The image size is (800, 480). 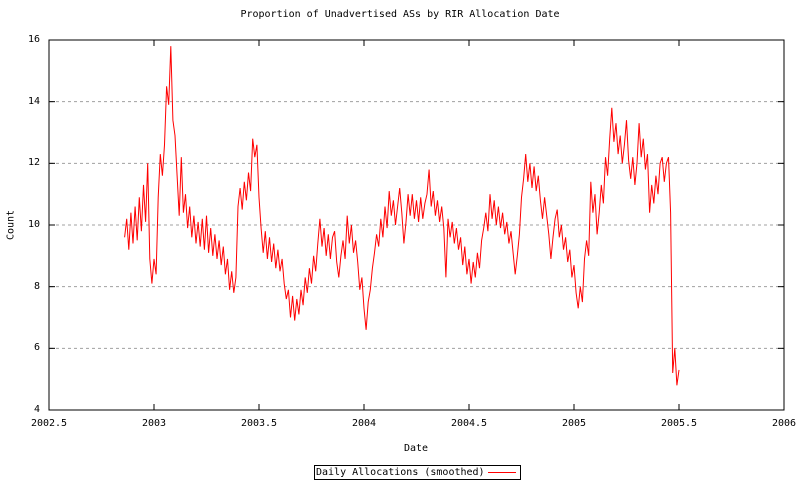 I want to click on x-tick-label-2006: 2006, so click(x=784, y=423).